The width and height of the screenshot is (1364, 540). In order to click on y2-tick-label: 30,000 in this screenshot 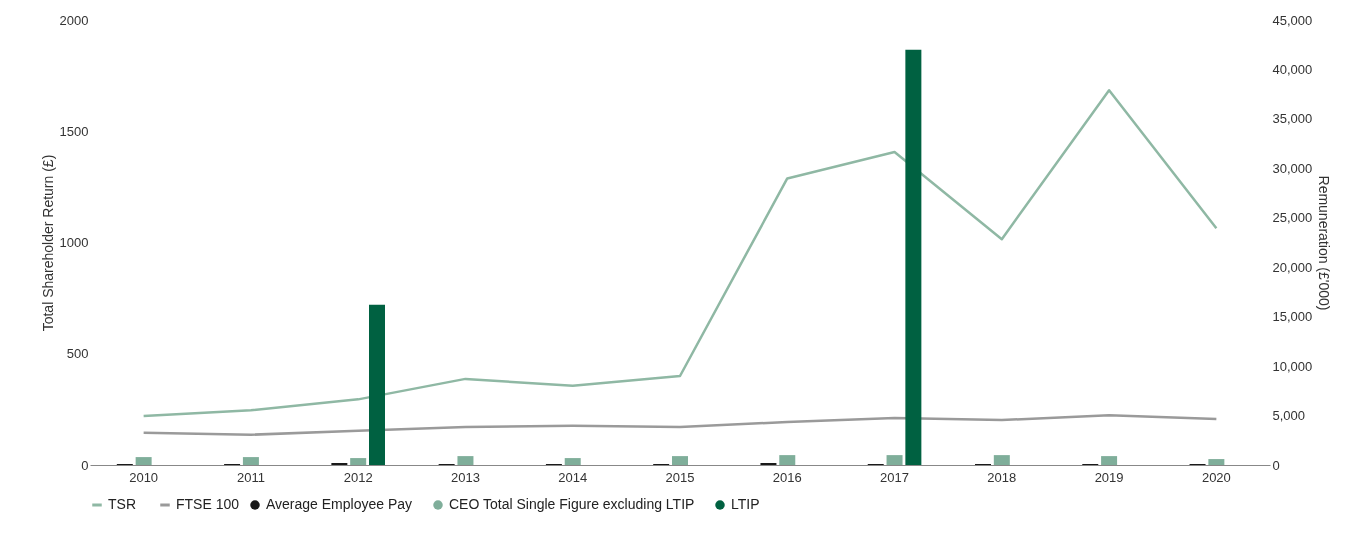, I will do `click(1292, 168)`.